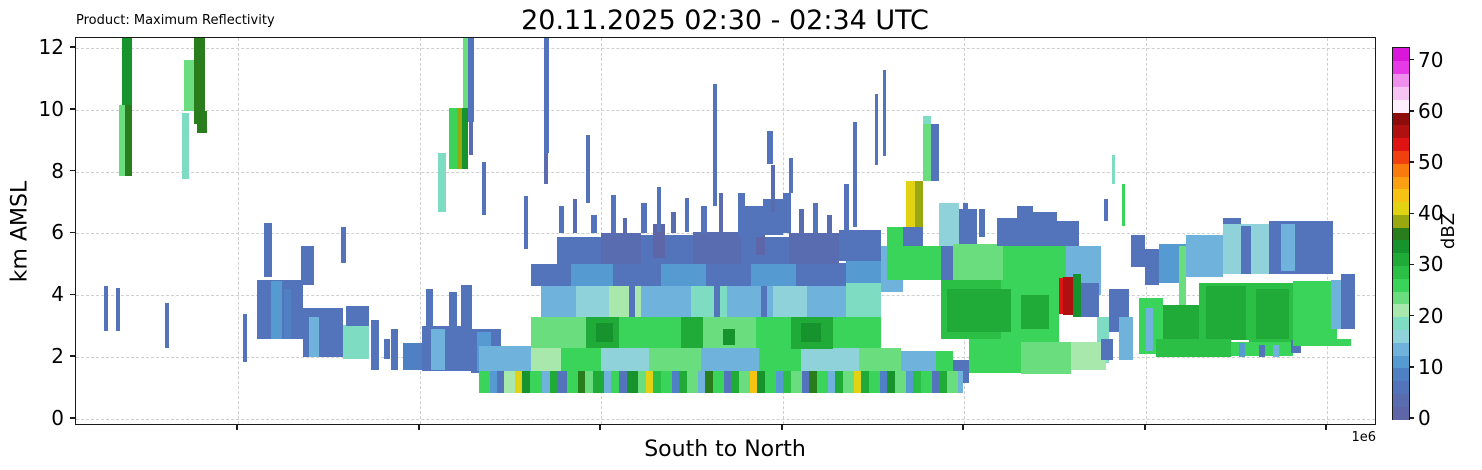 The height and width of the screenshot is (470, 1482). What do you see at coordinates (1431, 162) in the screenshot?
I see `colorbar-tick-label: 50` at bounding box center [1431, 162].